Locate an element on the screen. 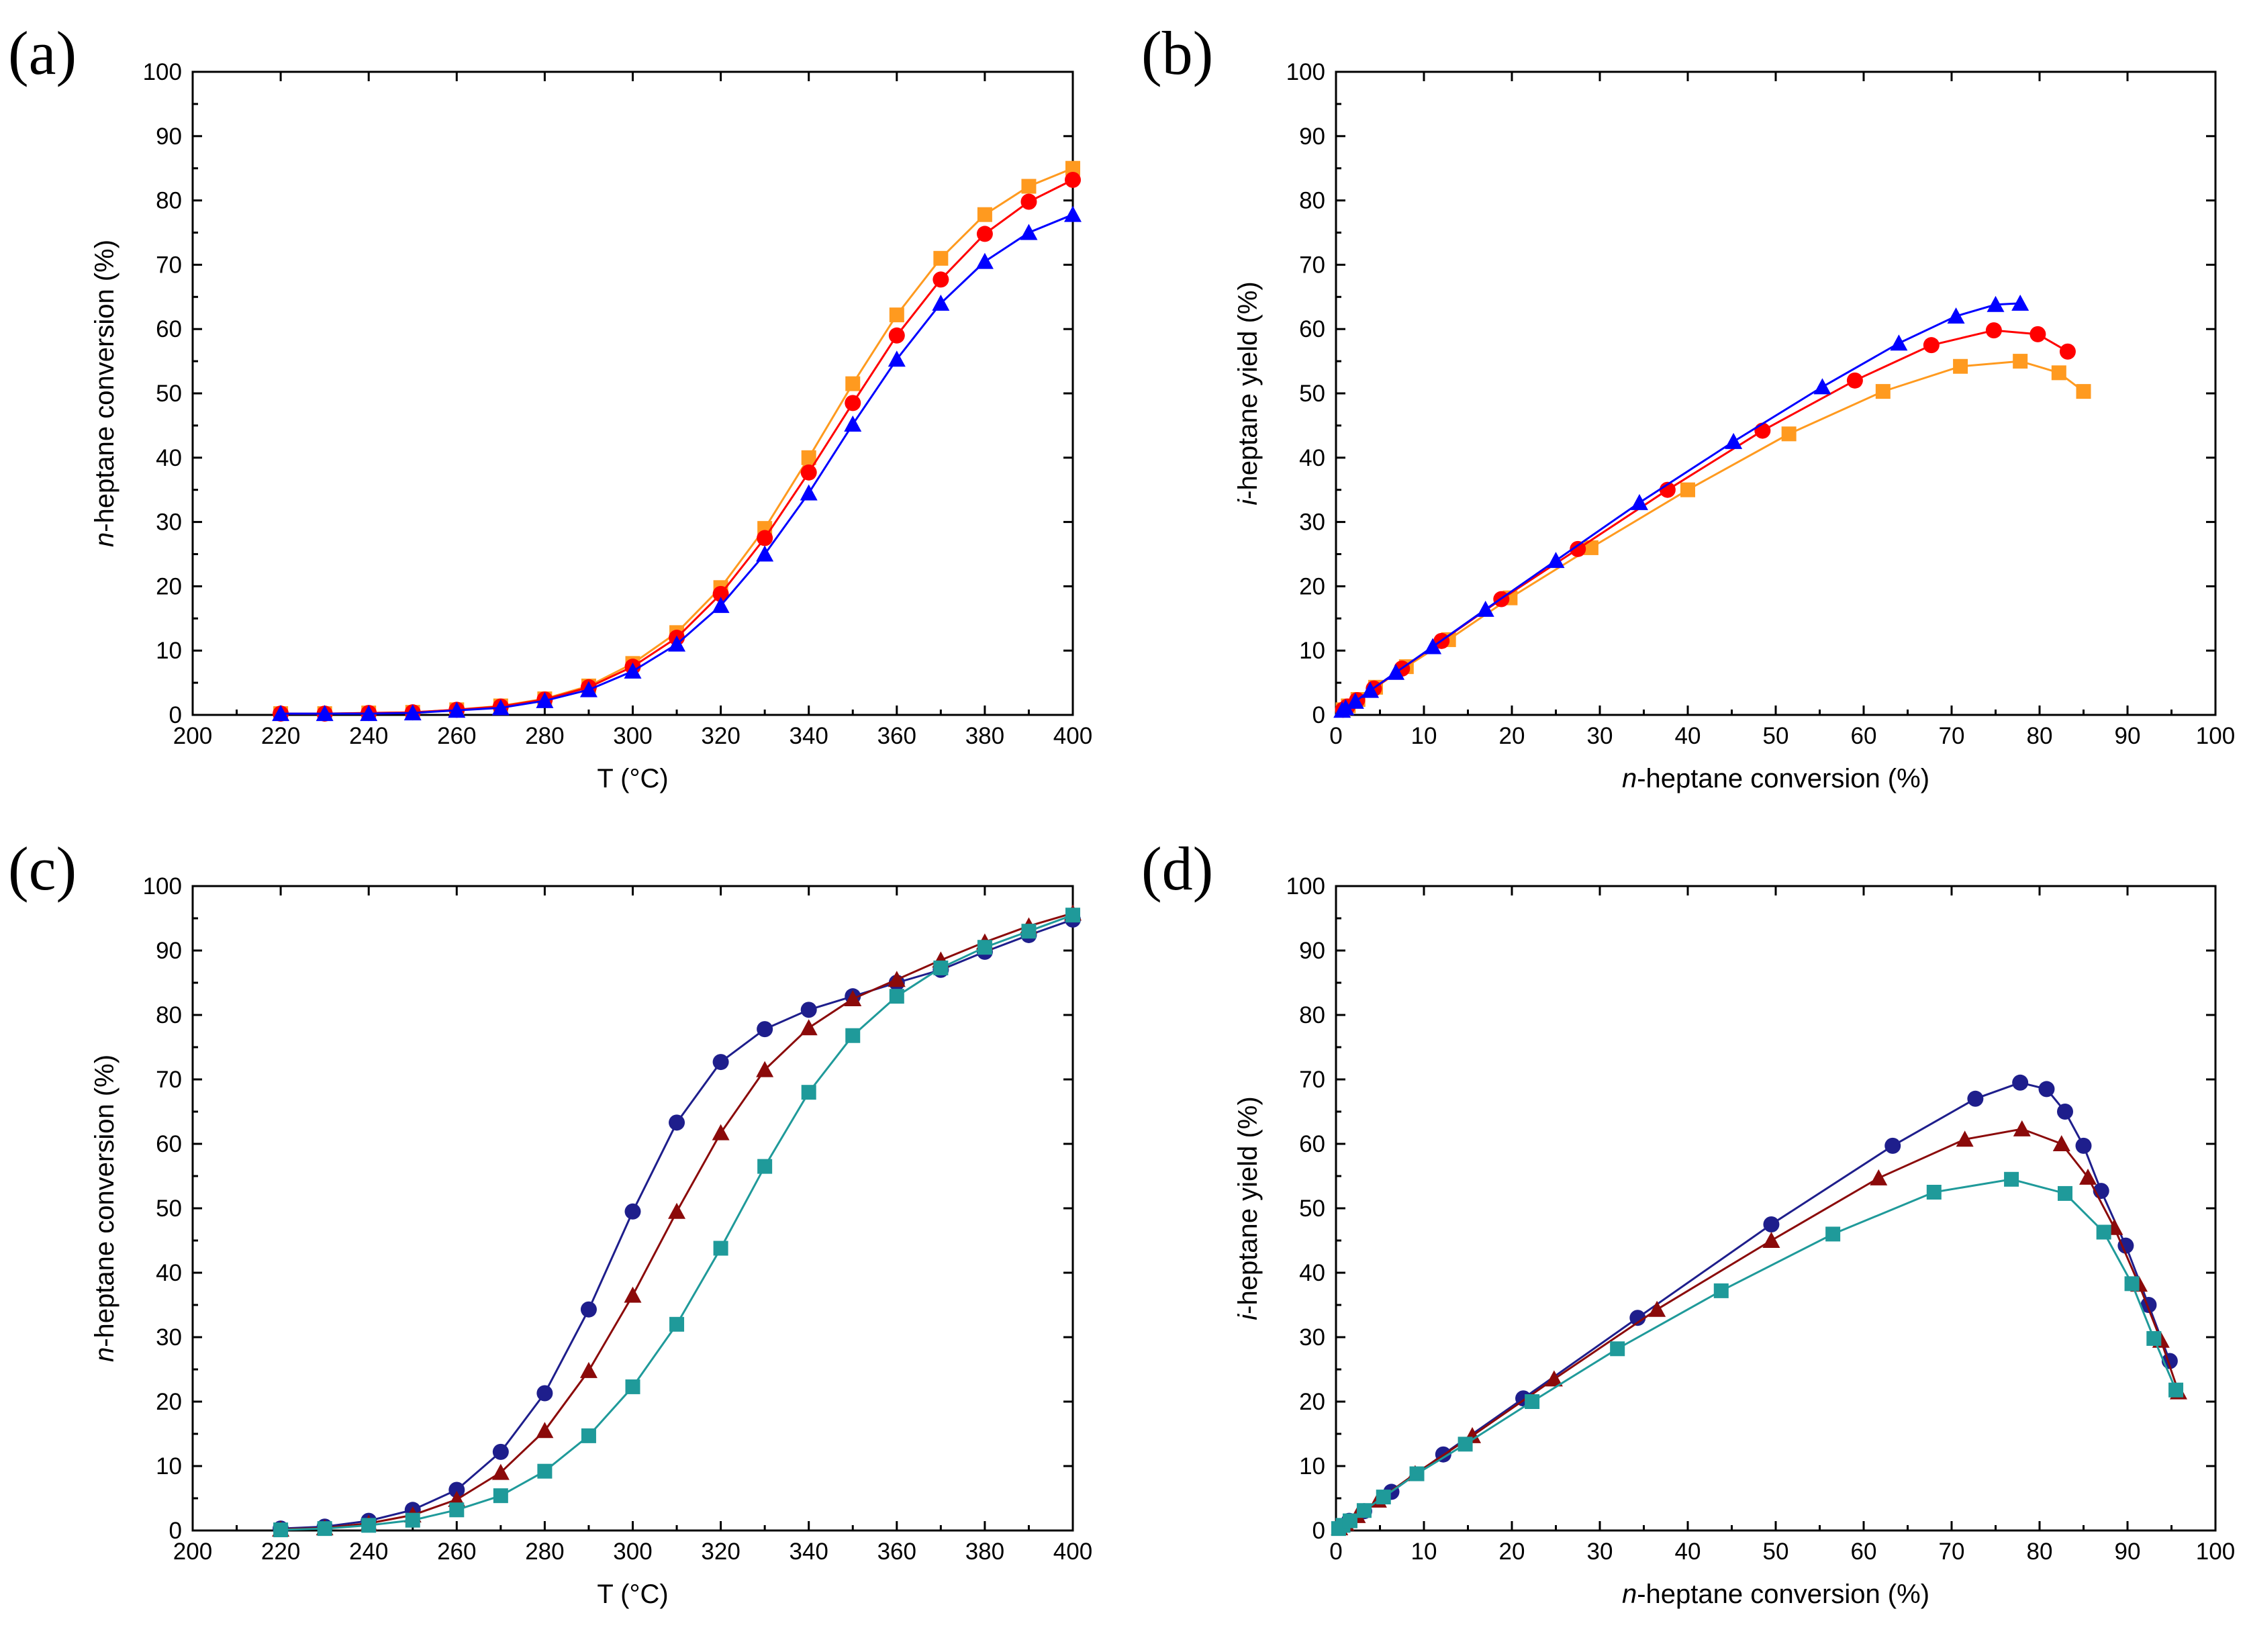 The height and width of the screenshot is (1652, 2245). x-tick-label-d-5: 50 is located at coordinates (1776, 1552).